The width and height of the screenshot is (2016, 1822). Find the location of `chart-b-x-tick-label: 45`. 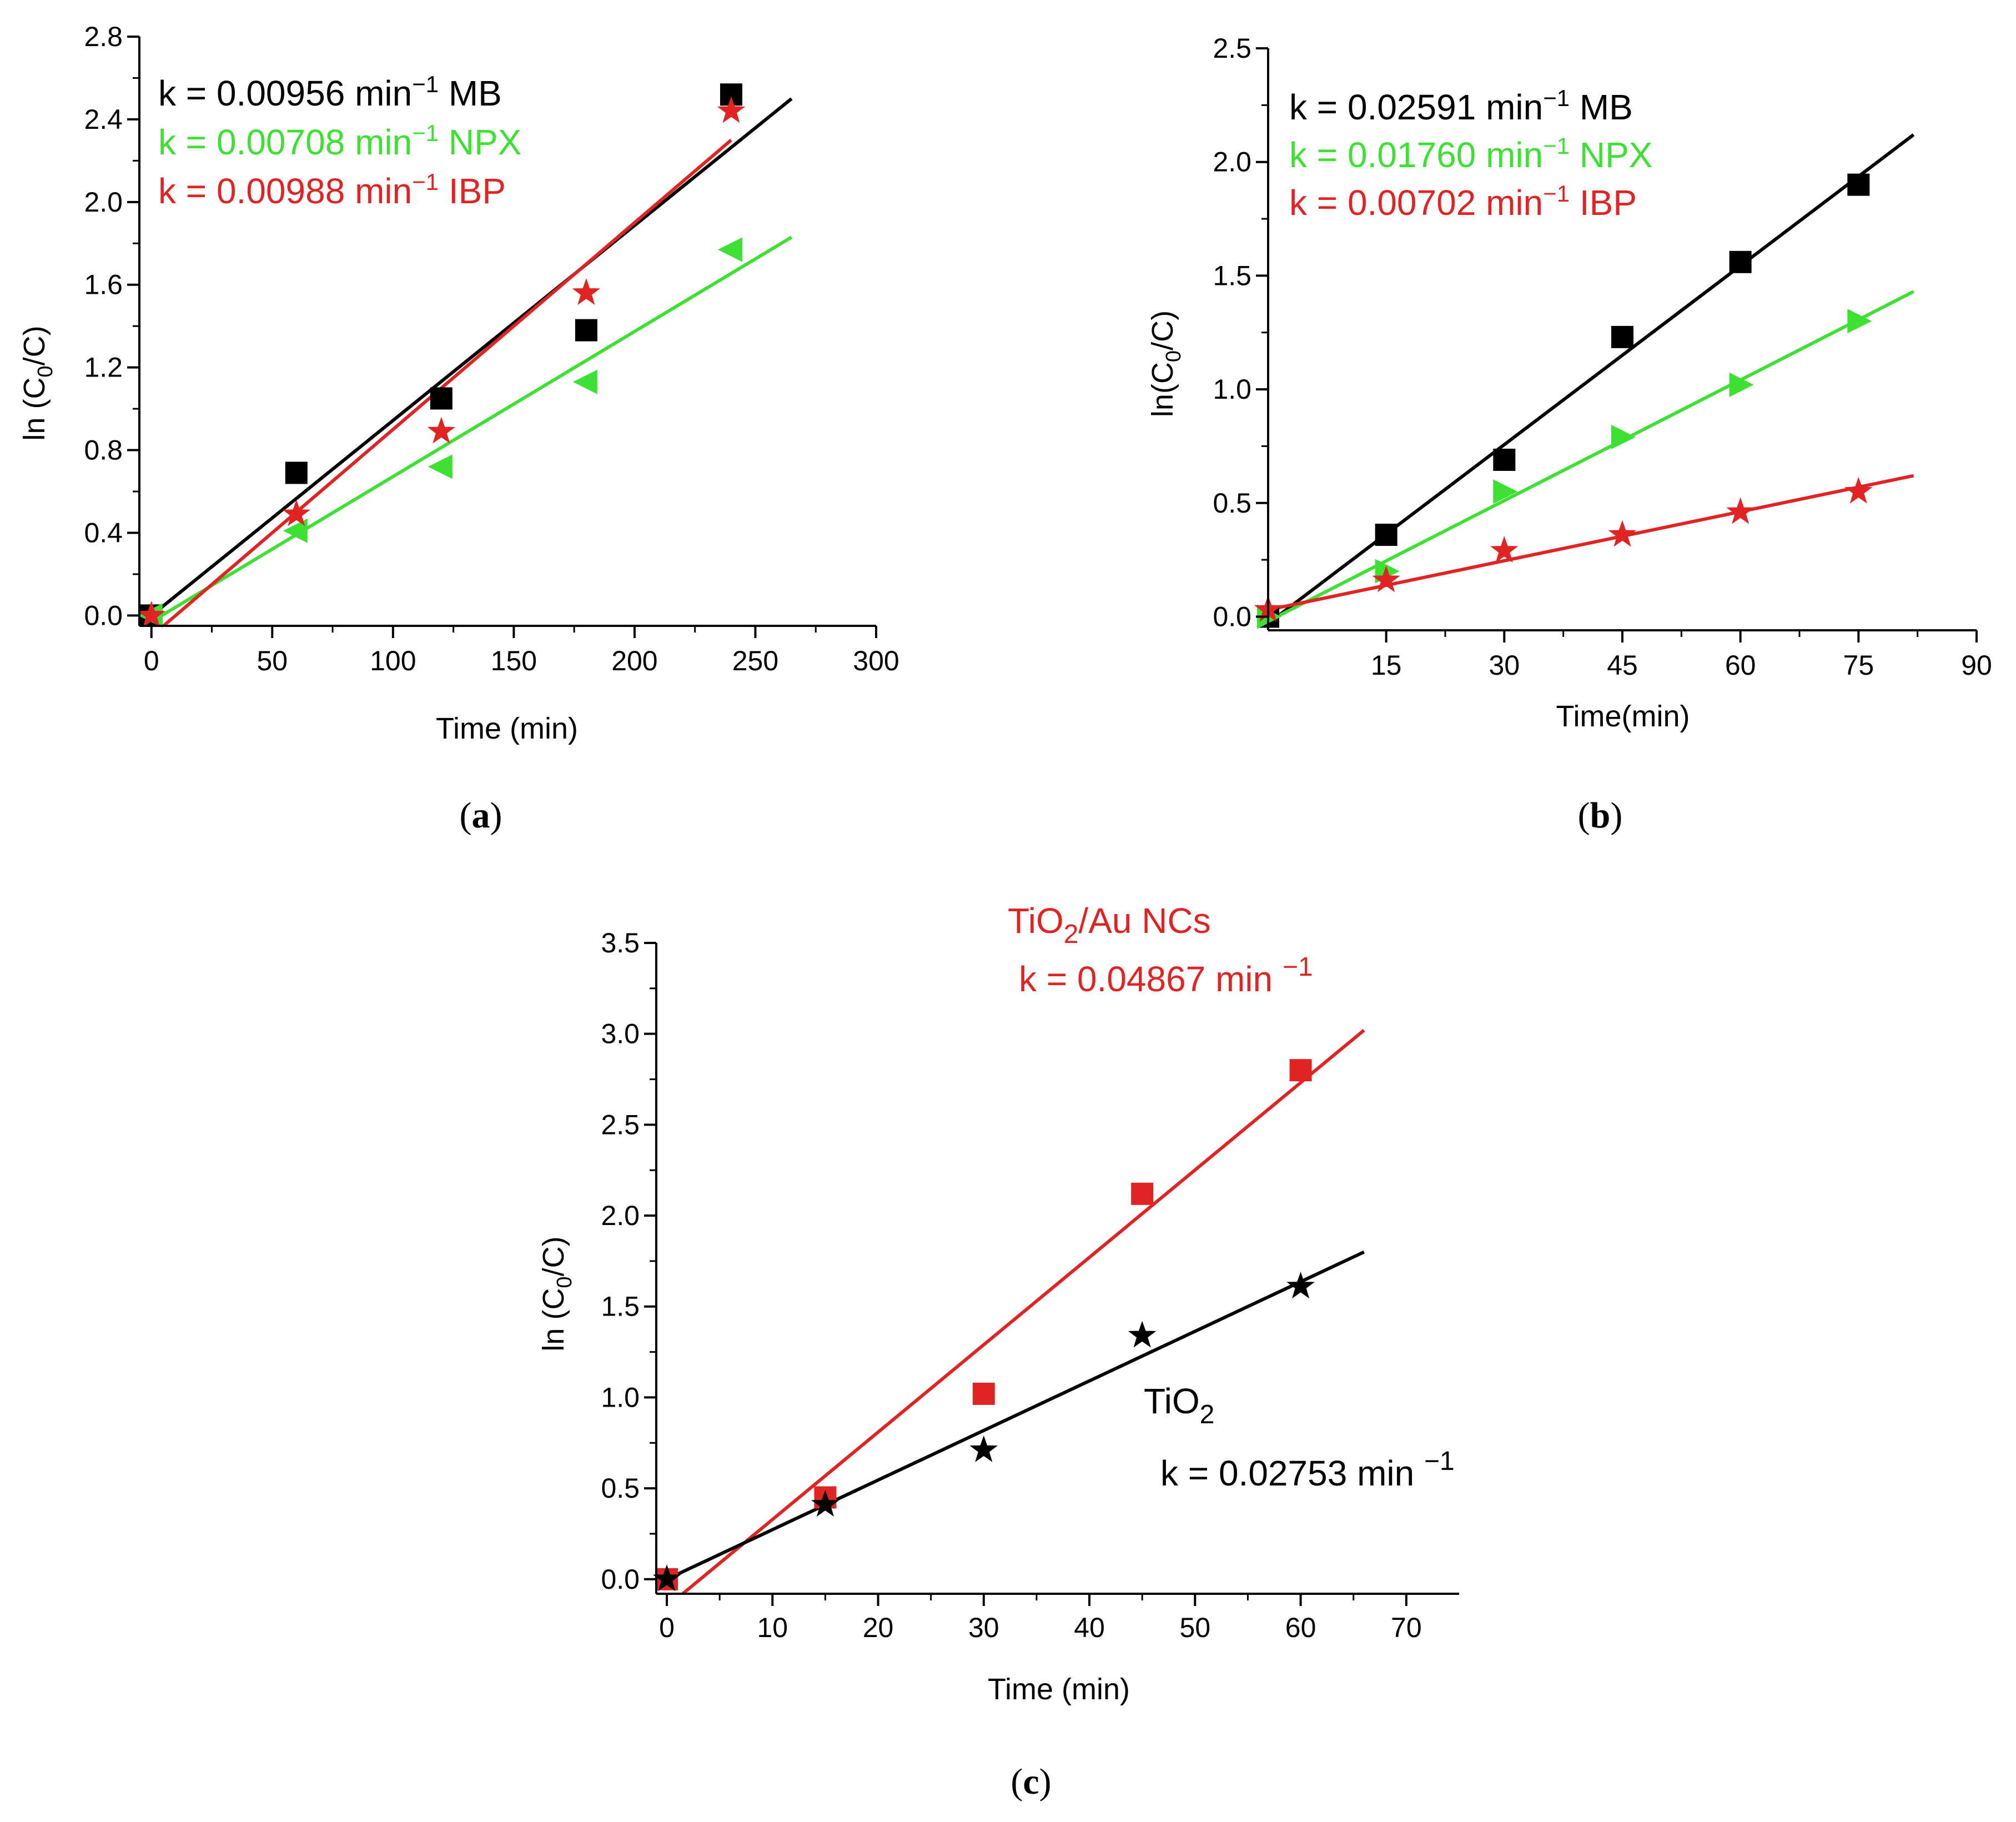

chart-b-x-tick-label: 45 is located at coordinates (1623, 665).